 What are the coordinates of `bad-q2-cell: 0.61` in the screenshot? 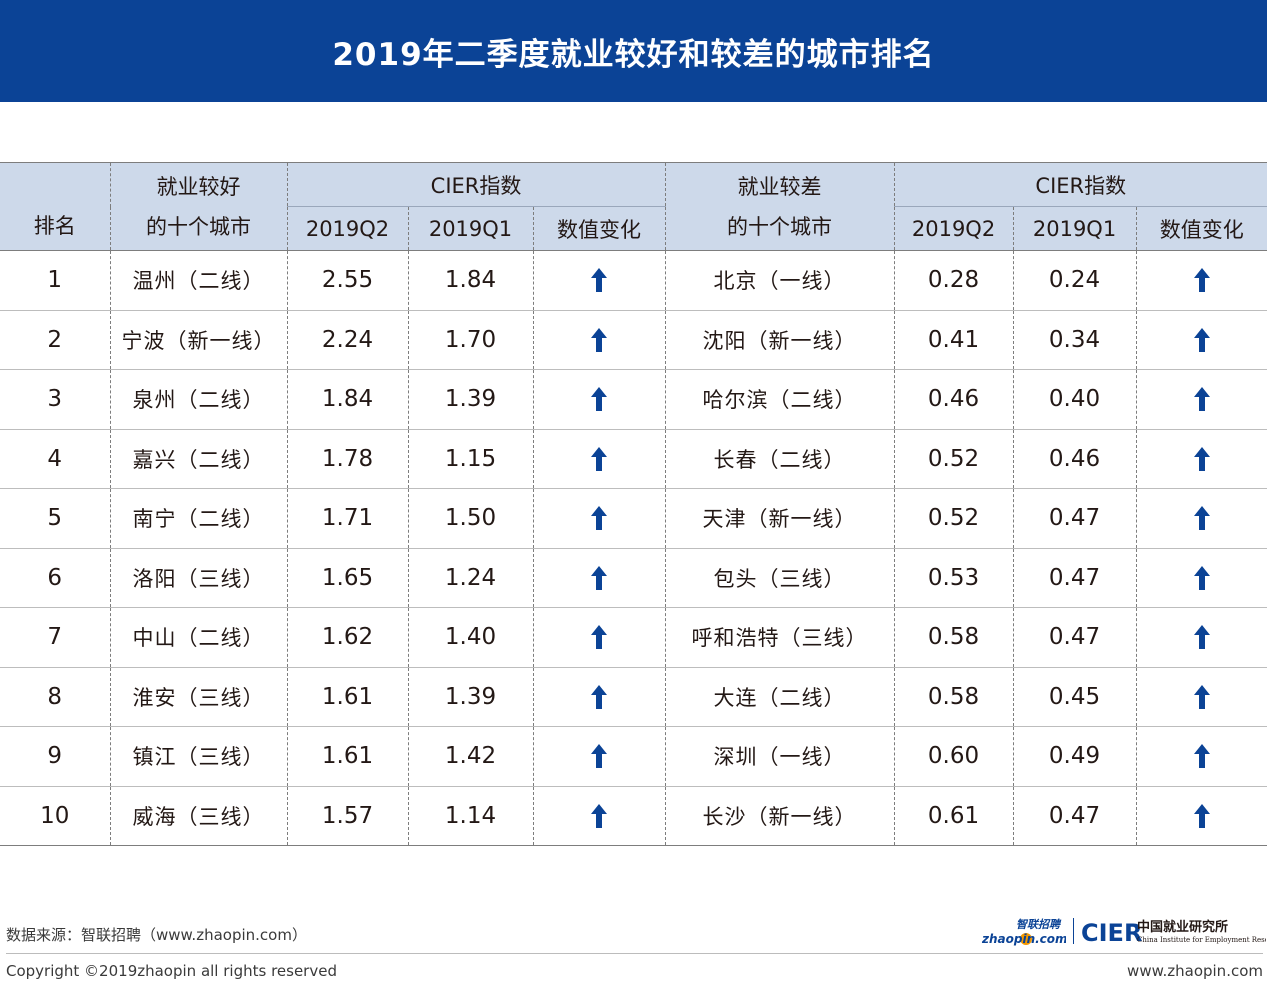 It's located at (954, 816).